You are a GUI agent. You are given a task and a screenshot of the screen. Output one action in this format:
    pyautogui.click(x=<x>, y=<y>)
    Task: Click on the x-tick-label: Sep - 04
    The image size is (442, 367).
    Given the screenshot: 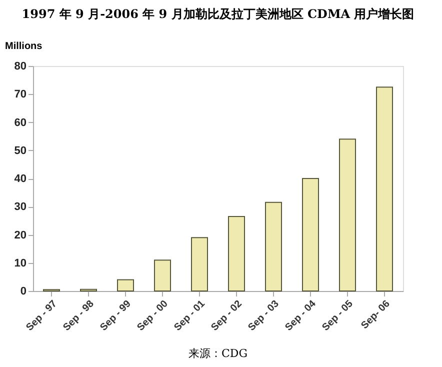 What is the action you would take?
    pyautogui.click(x=301, y=316)
    